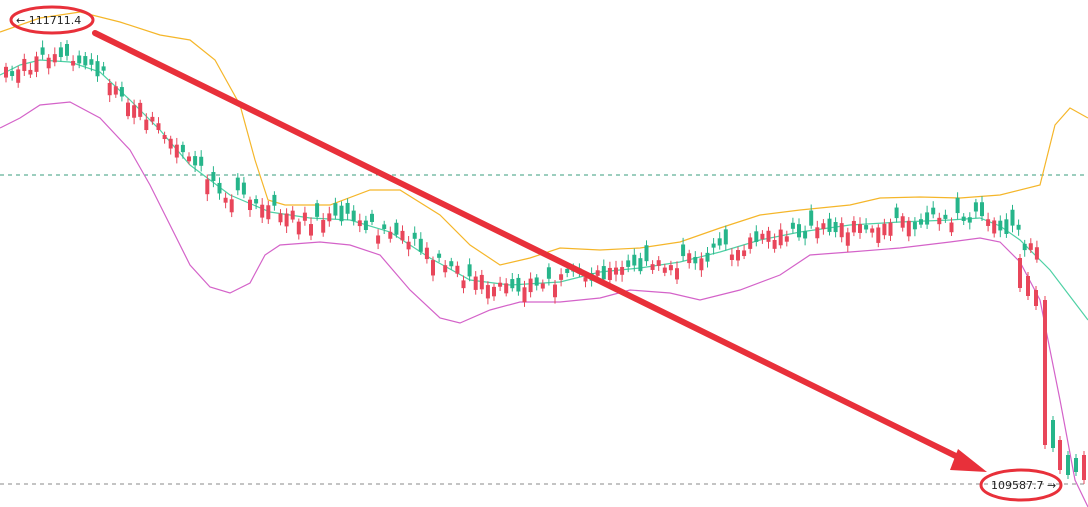 Image resolution: width=1088 pixels, height=507 pixels. I want to click on high-price-highlight-ring, so click(52, 20).